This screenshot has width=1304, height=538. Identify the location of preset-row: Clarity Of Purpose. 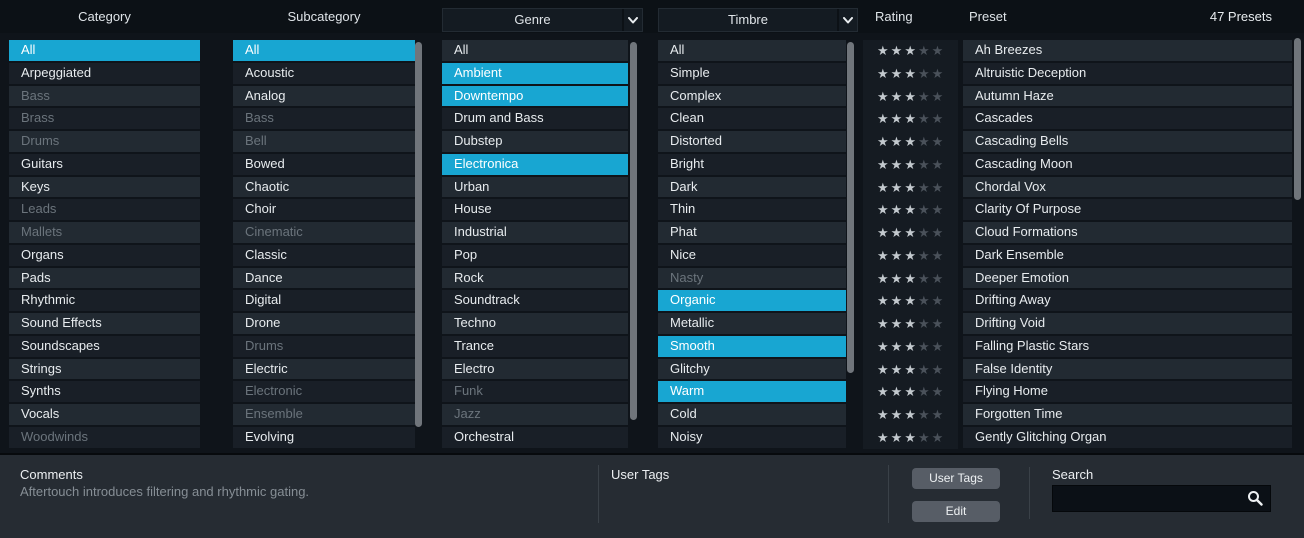
(1127, 210).